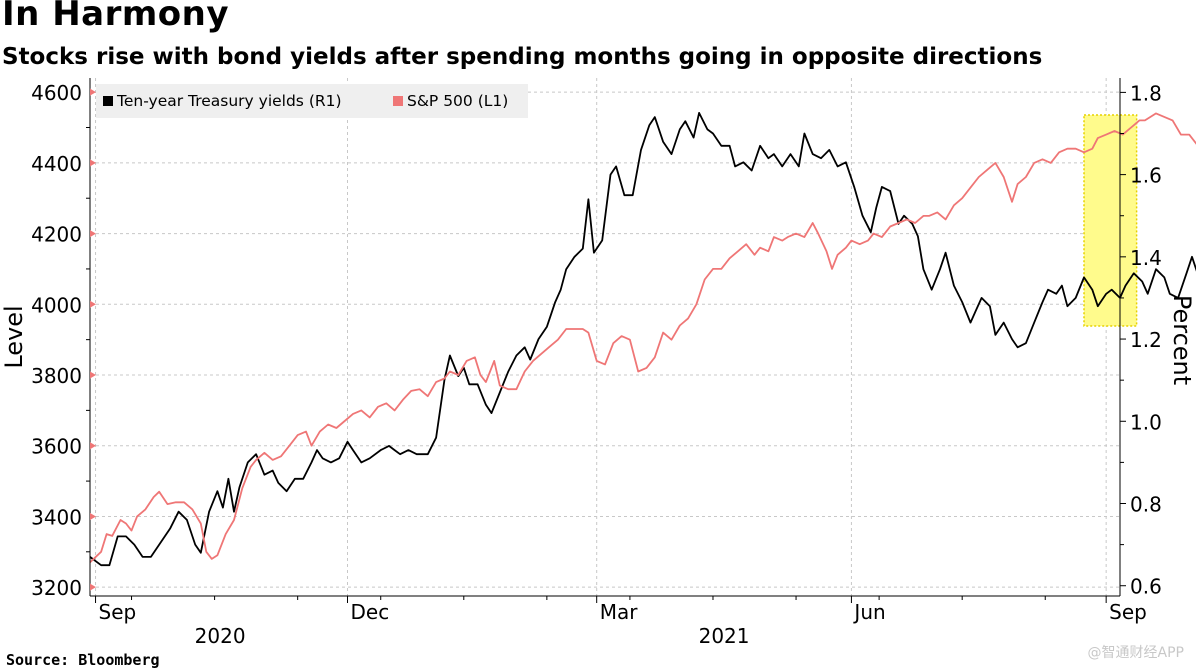  I want to click on right-tick-label: 1.0, so click(1146, 422).